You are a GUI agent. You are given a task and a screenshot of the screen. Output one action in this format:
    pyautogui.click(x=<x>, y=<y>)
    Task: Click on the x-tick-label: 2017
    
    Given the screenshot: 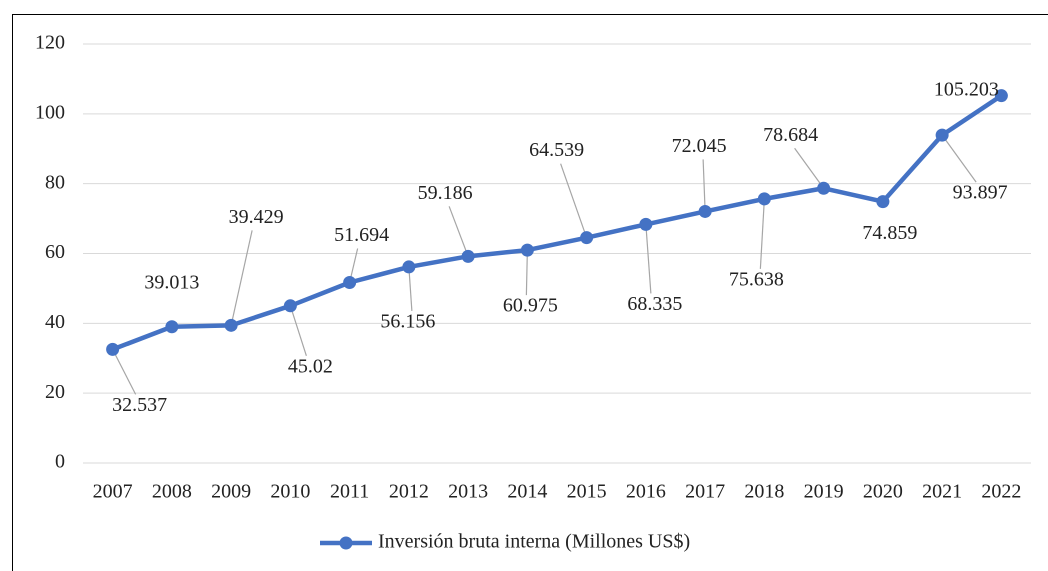 What is the action you would take?
    pyautogui.click(x=705, y=492)
    